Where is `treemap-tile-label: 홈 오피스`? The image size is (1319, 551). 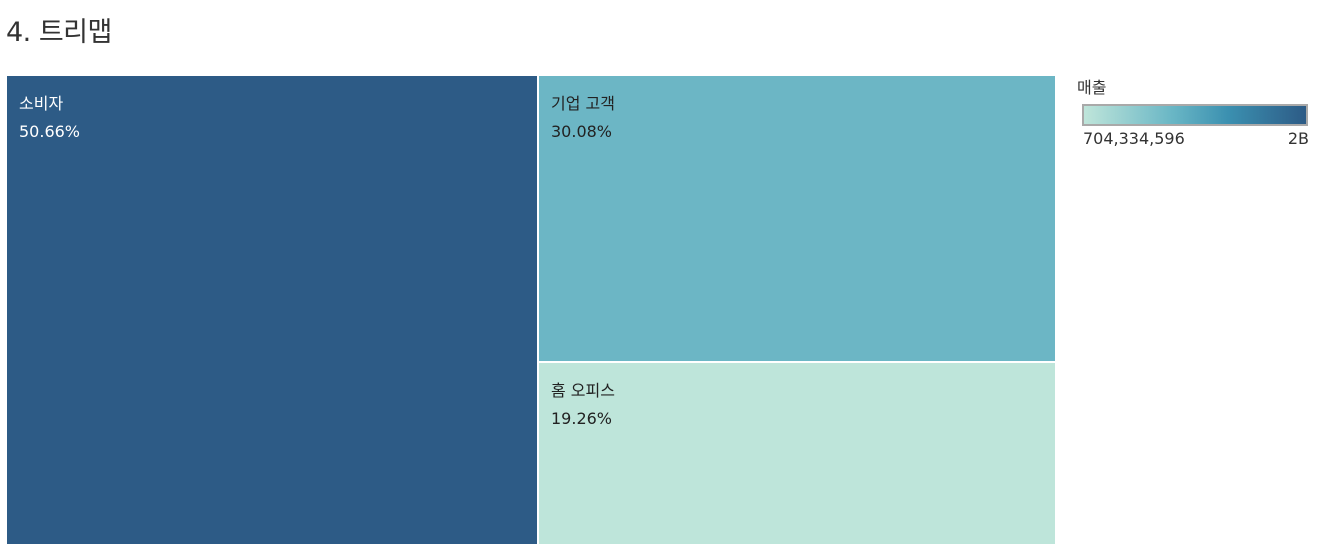 treemap-tile-label: 홈 오피스 is located at coordinates (583, 390).